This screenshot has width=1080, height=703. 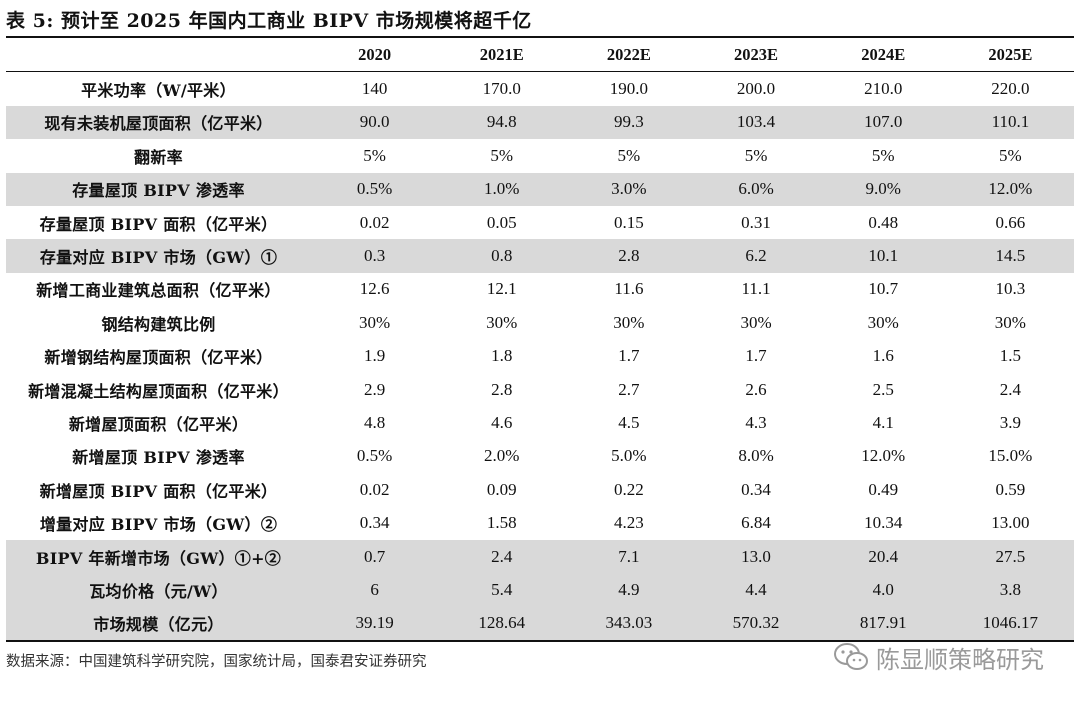 What do you see at coordinates (756, 89) in the screenshot?
I see `data-cell: 200.0` at bounding box center [756, 89].